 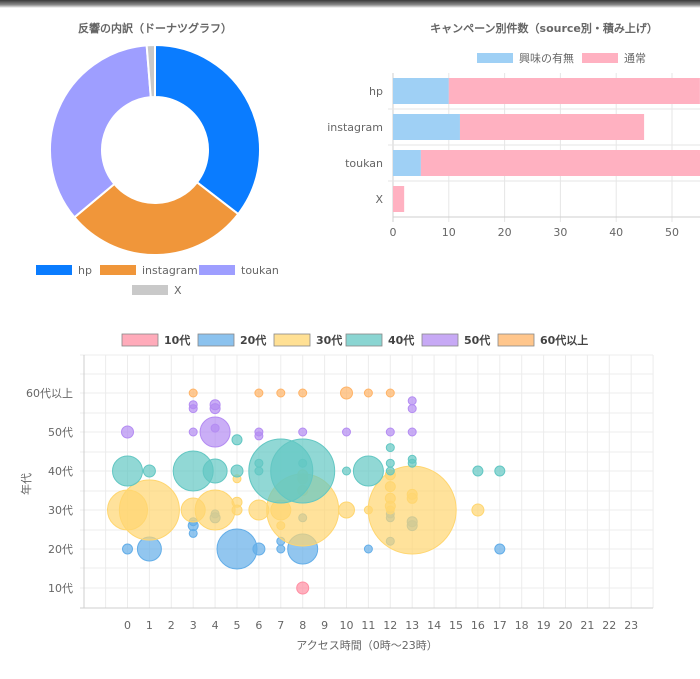 I want to click on window-top-shadow, so click(x=350, y=4).